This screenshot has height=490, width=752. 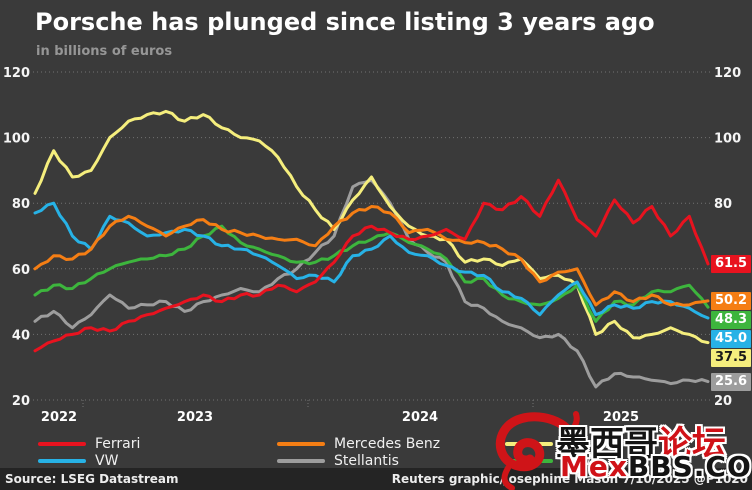 What do you see at coordinates (21, 270) in the screenshot?
I see `y-axis-label-left-60: 60` at bounding box center [21, 270].